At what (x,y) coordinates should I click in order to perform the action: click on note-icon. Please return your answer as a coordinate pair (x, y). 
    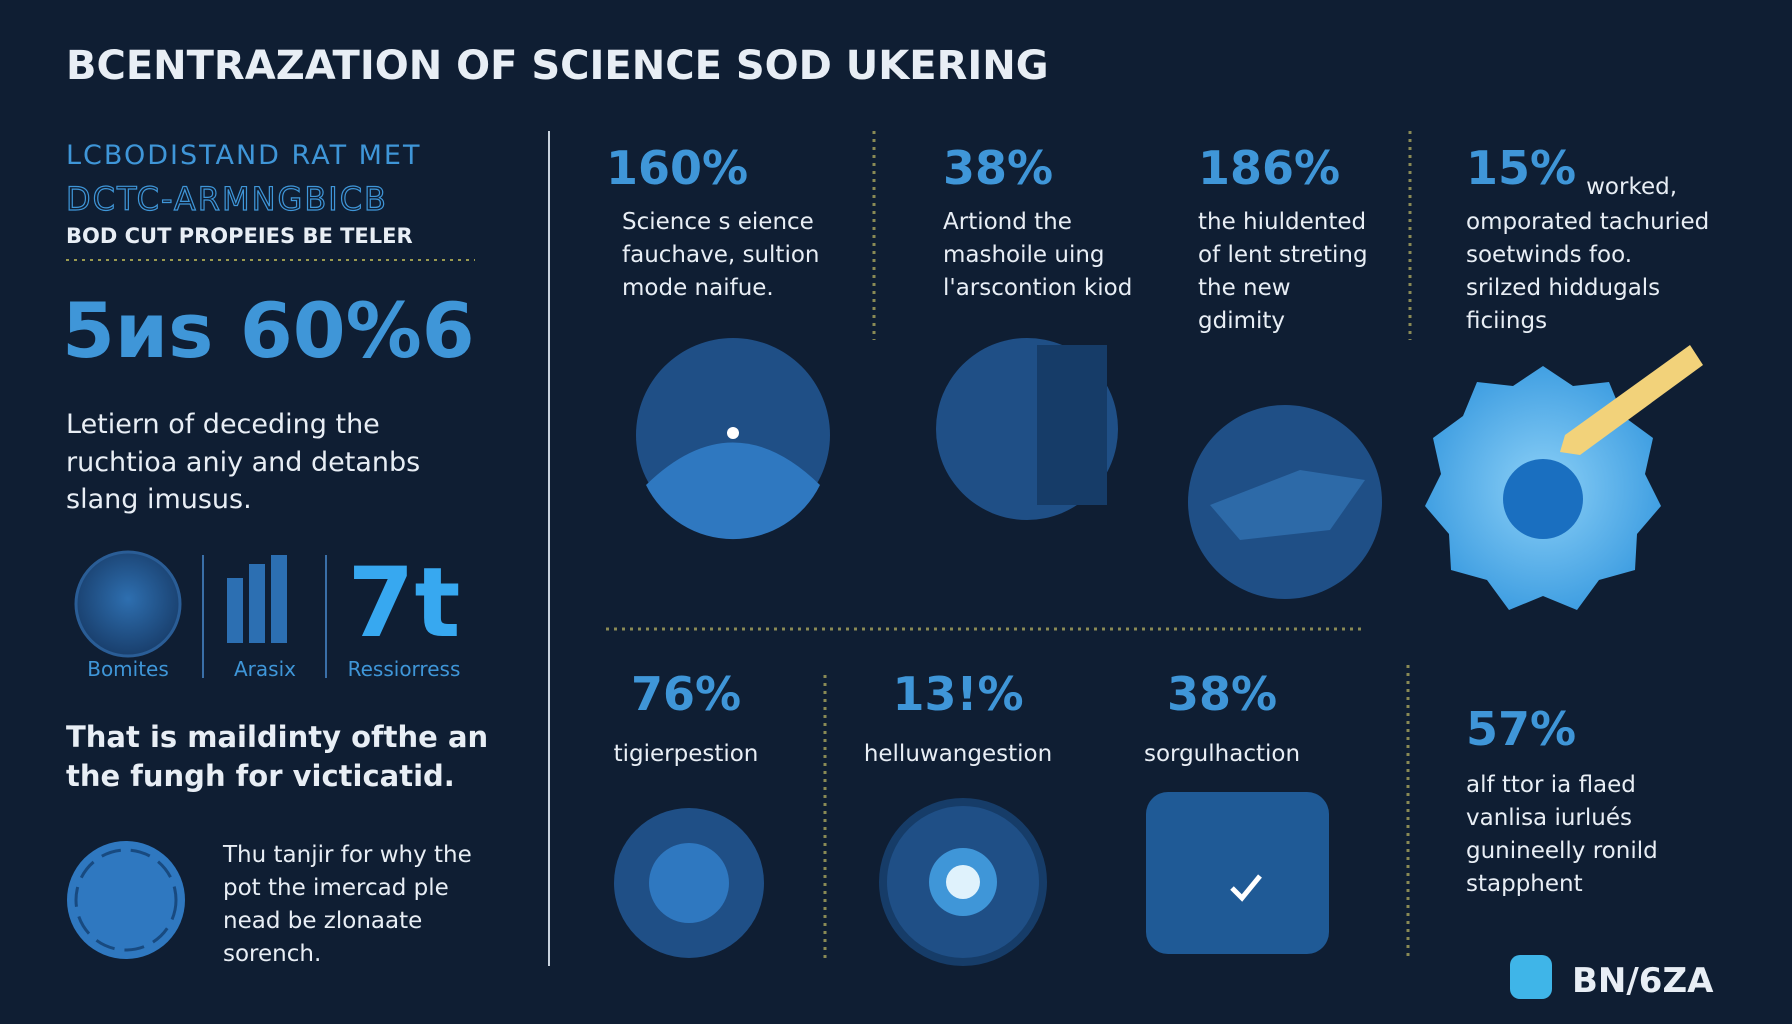
    Looking at the image, I should click on (126, 900).